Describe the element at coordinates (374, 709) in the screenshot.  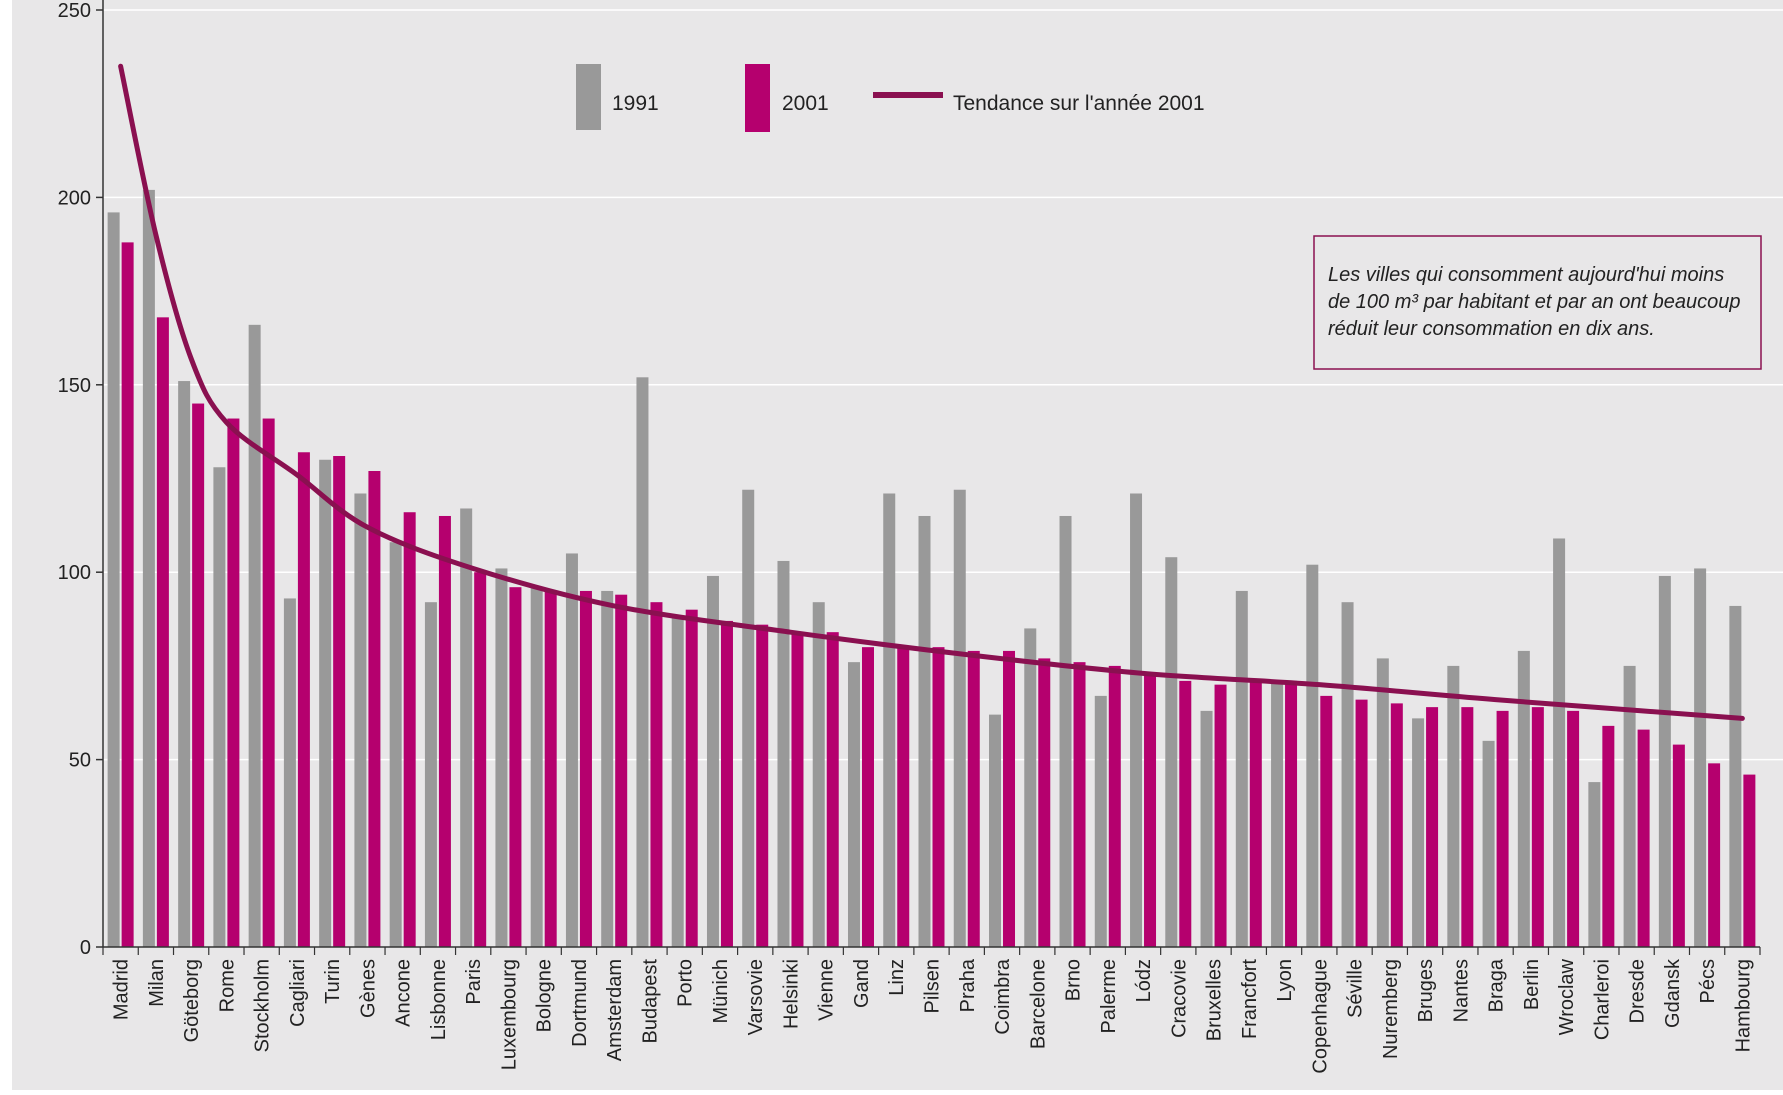
I see `bar-2001-Gènes` at that location.